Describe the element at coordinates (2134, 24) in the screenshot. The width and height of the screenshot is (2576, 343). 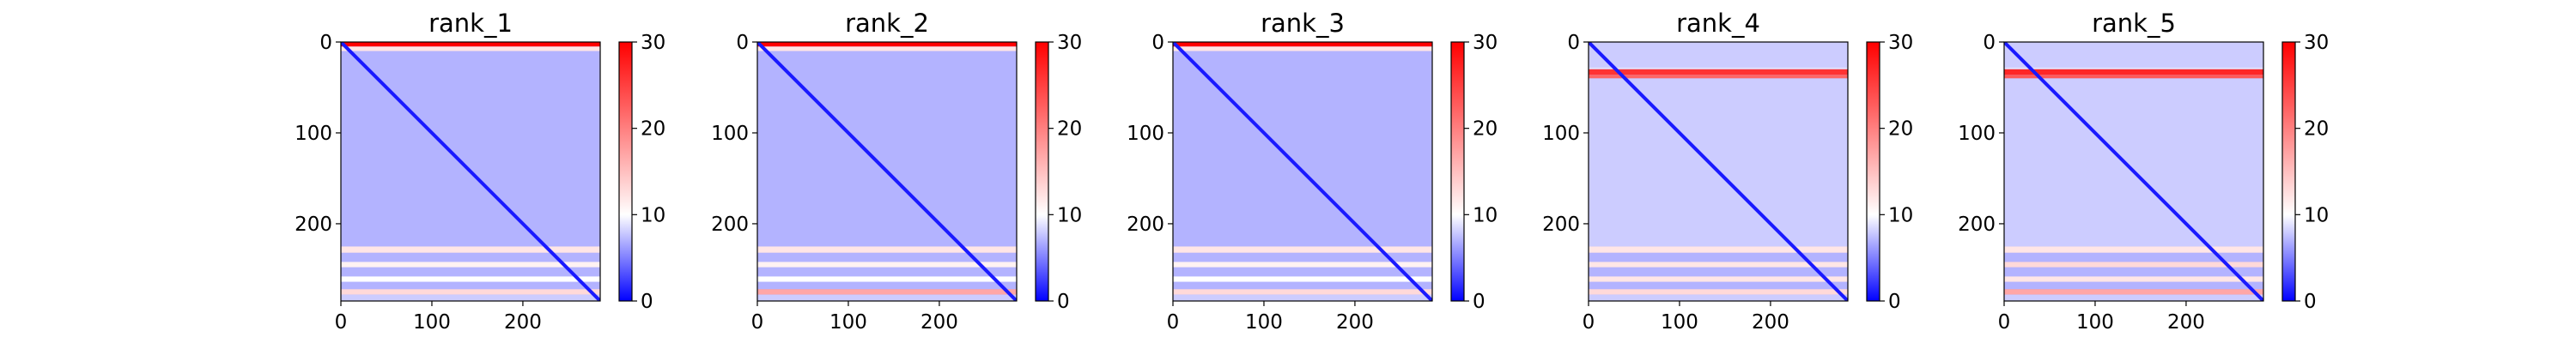
I see `chart-title: rank_5` at that location.